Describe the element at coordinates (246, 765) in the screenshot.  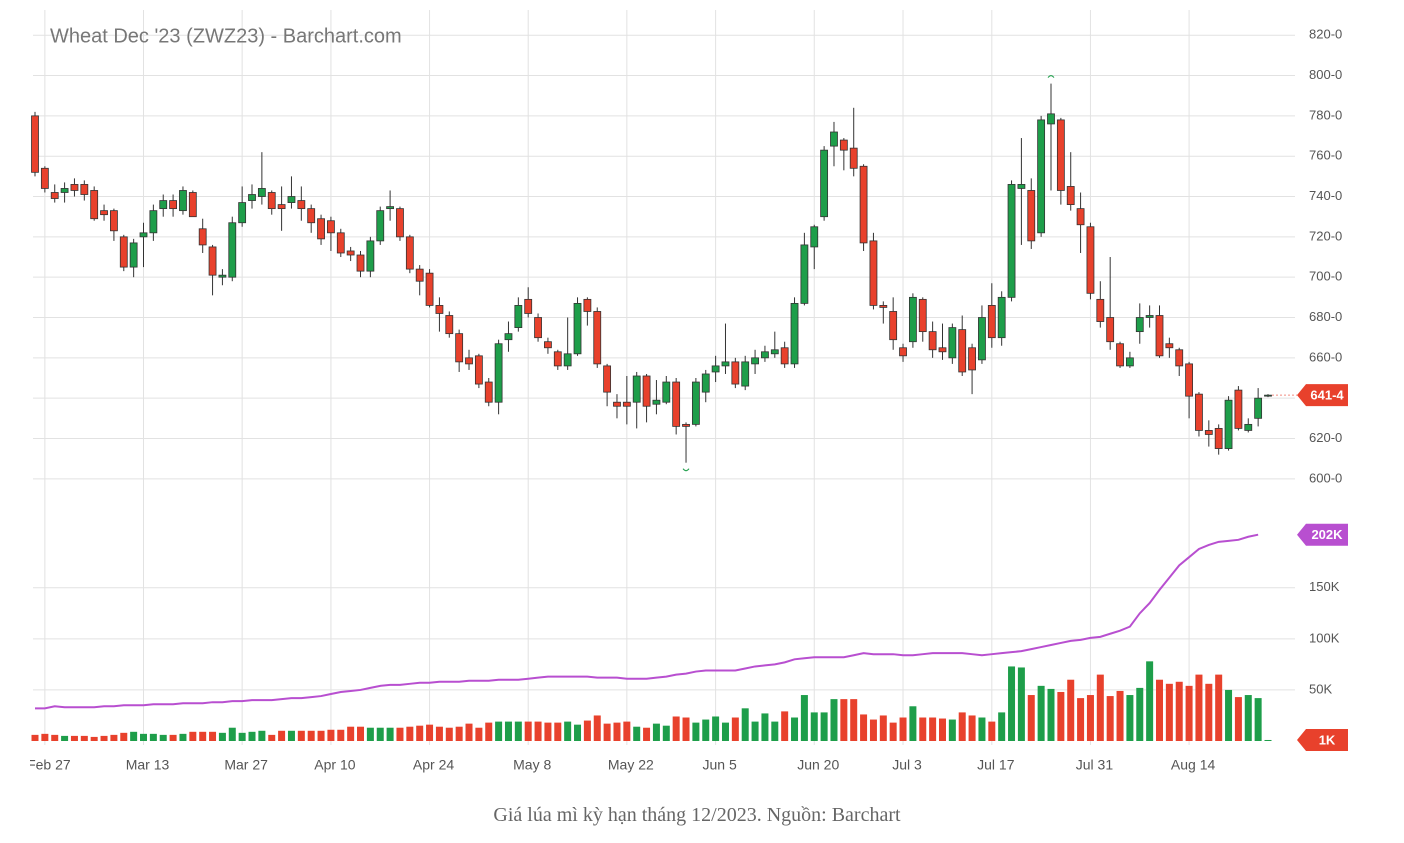
I see `x-tick-label: Mar 27` at that location.